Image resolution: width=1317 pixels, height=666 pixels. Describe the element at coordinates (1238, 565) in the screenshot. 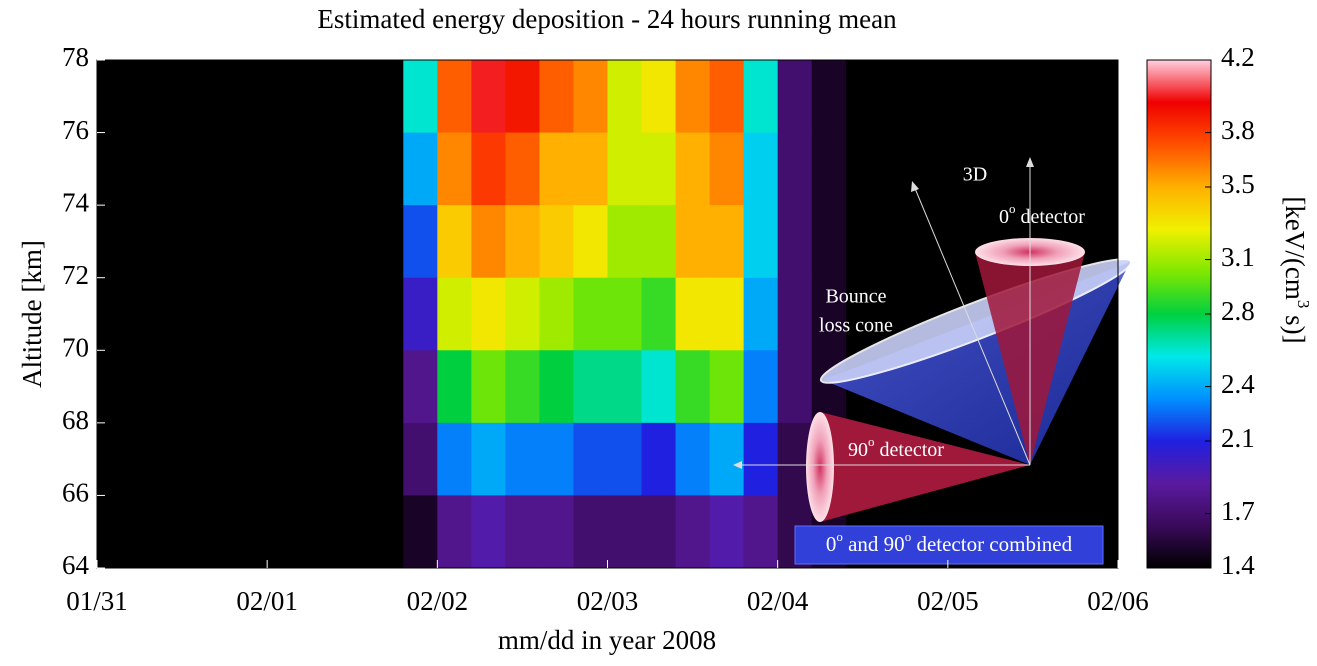

I see `colorbar-tick-label: 1.4` at that location.